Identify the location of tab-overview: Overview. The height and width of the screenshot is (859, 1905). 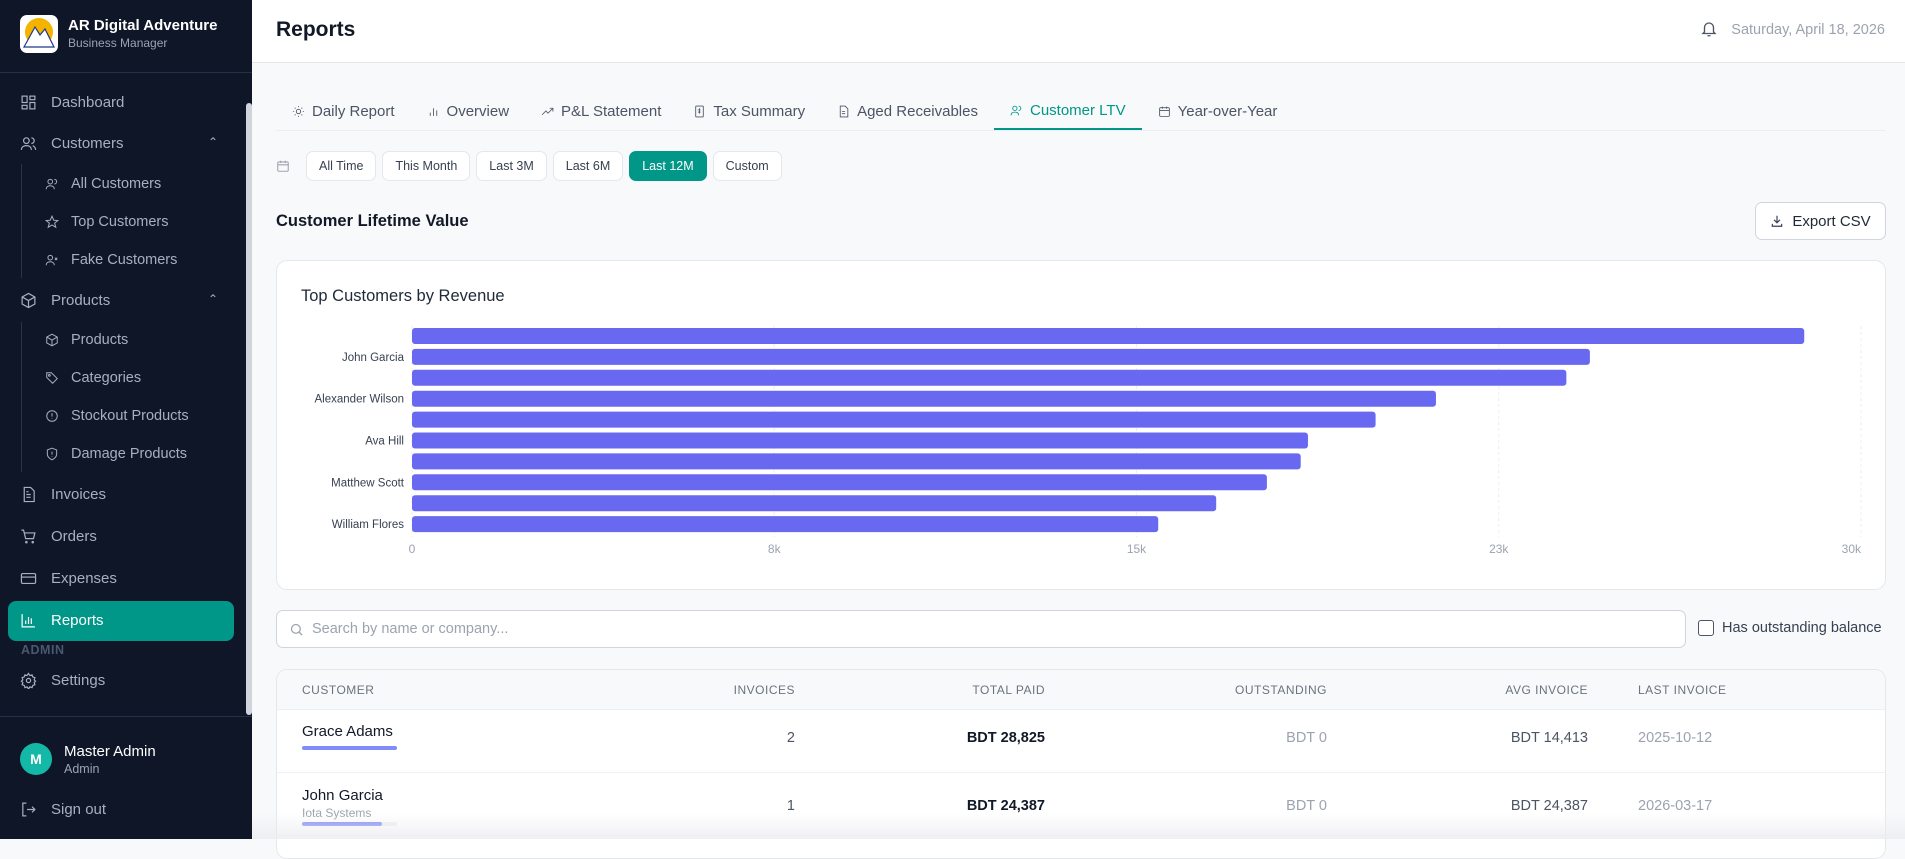
(468, 111).